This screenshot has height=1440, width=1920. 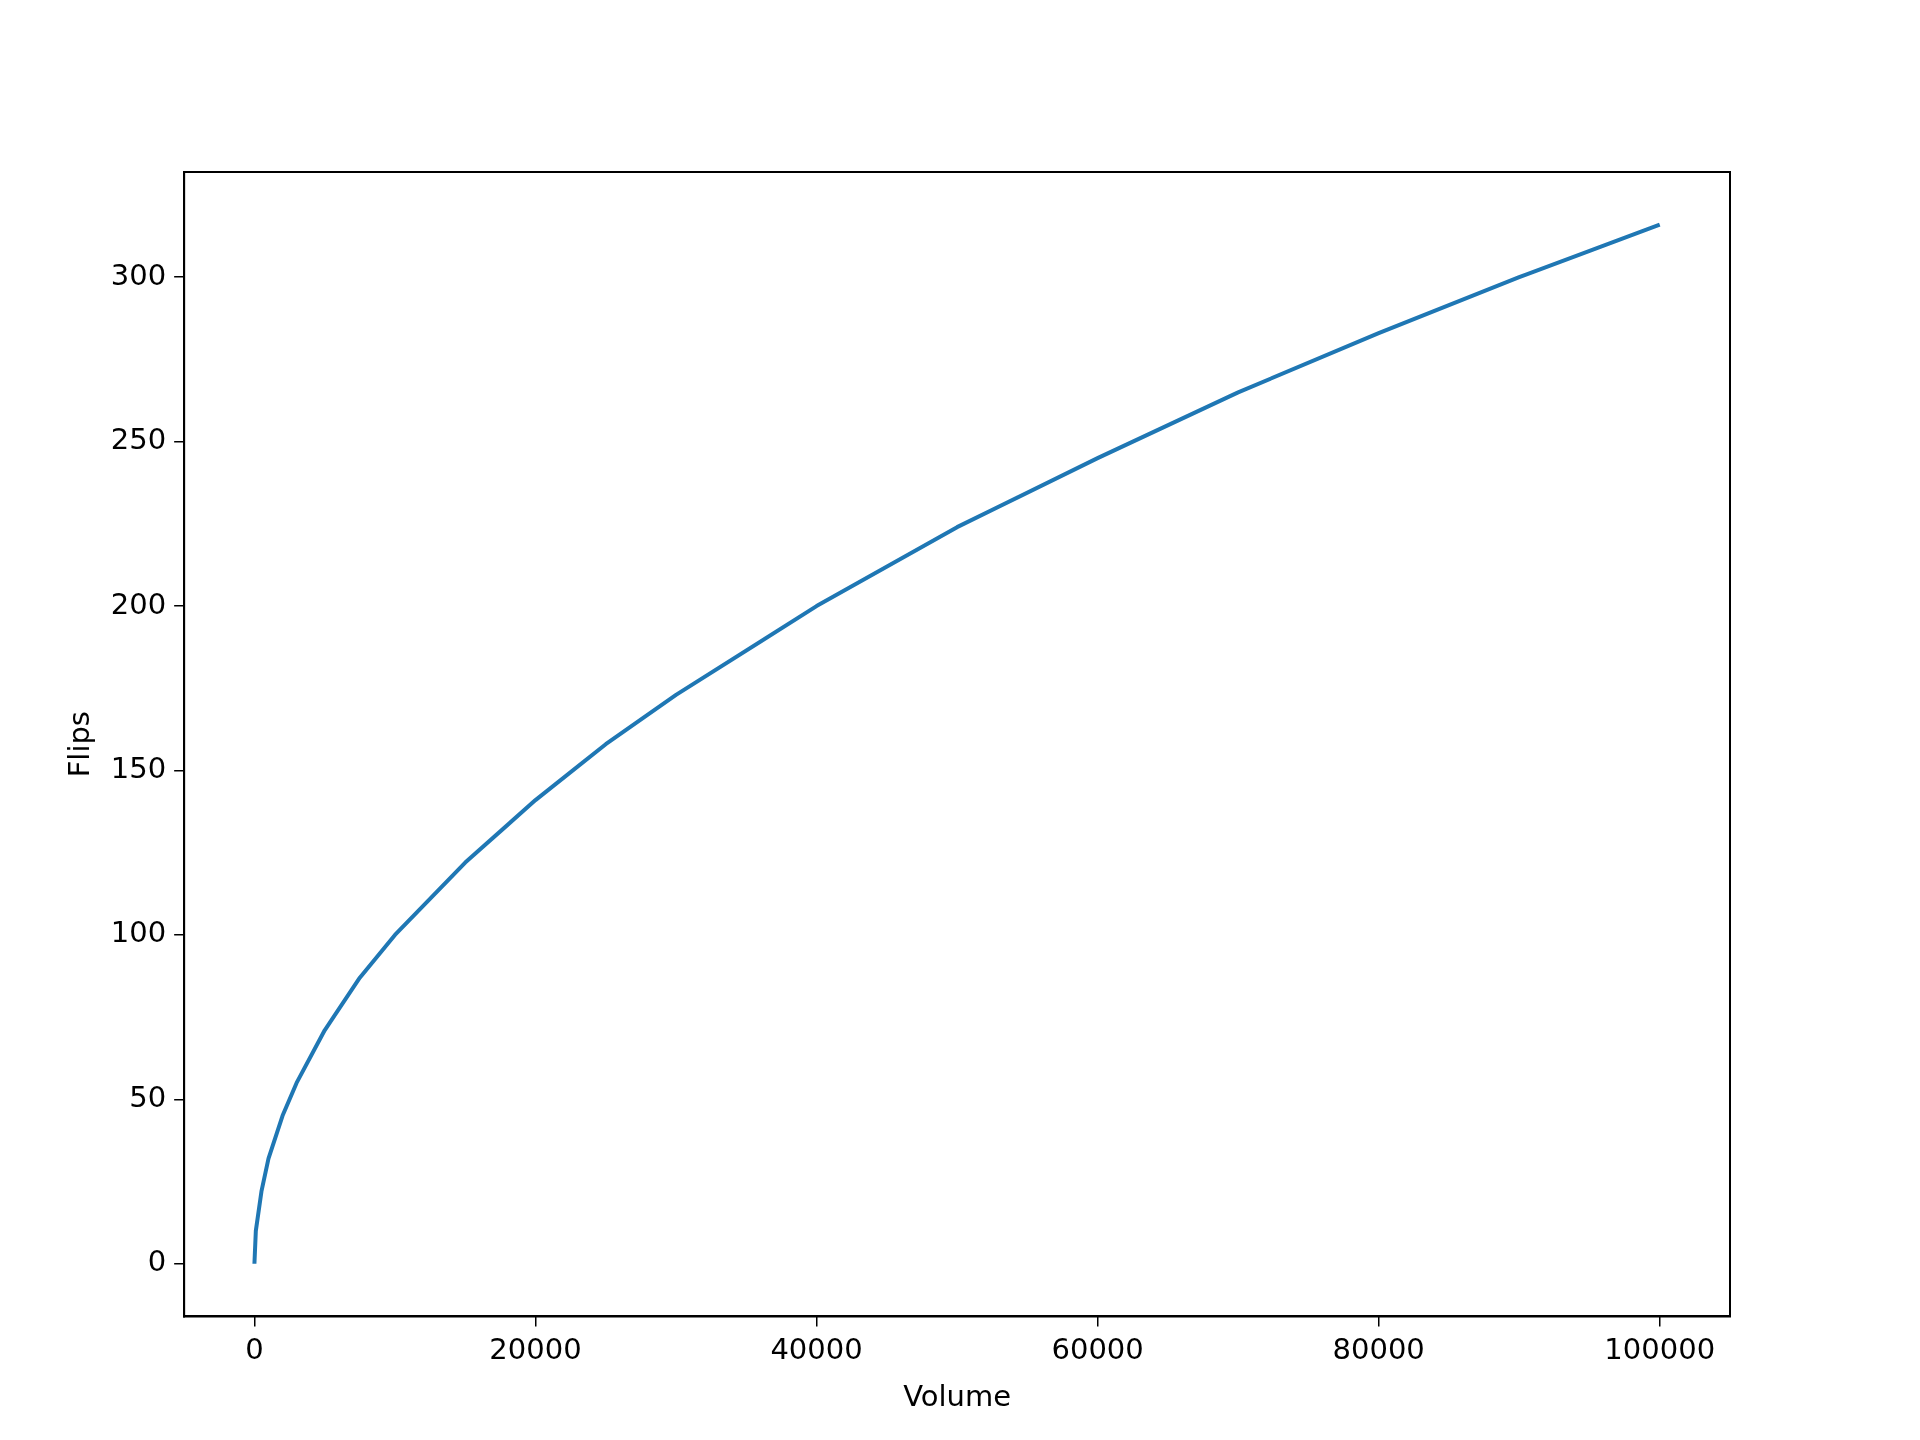 What do you see at coordinates (138, 603) in the screenshot?
I see `y-tick-label: 200` at bounding box center [138, 603].